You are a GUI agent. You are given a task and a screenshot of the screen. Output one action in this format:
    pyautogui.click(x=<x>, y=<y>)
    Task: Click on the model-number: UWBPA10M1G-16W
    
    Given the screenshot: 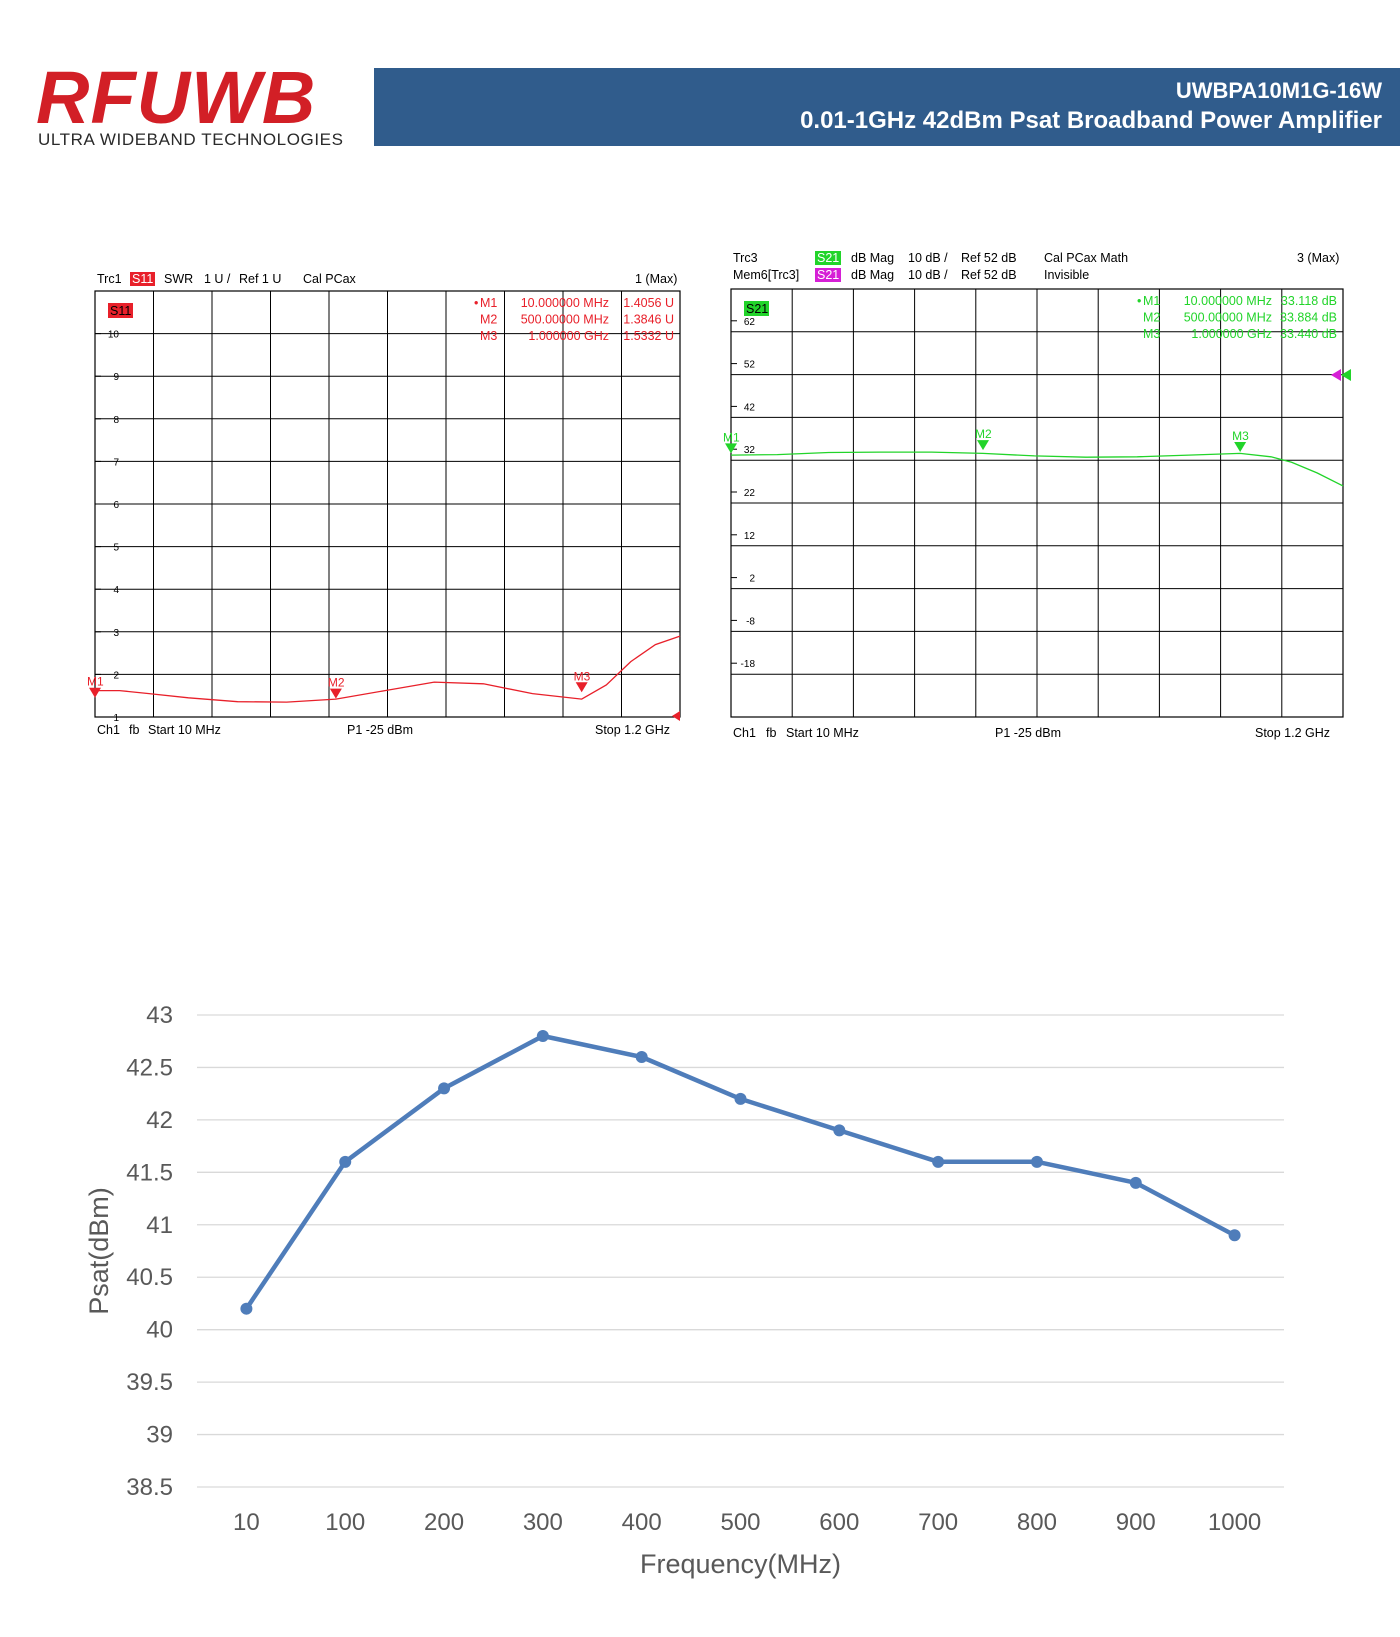 What is the action you would take?
    pyautogui.click(x=1278, y=90)
    